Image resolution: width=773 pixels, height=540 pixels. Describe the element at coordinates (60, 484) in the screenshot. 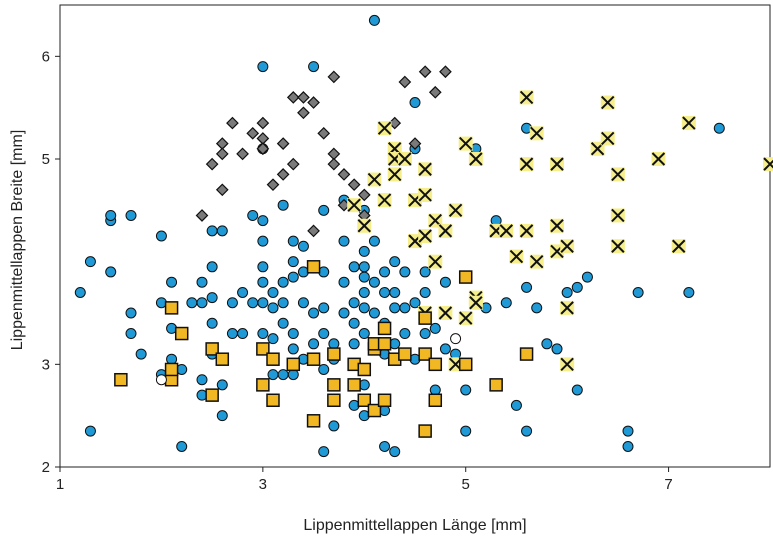

I see `x-tick-label-1: 1` at that location.